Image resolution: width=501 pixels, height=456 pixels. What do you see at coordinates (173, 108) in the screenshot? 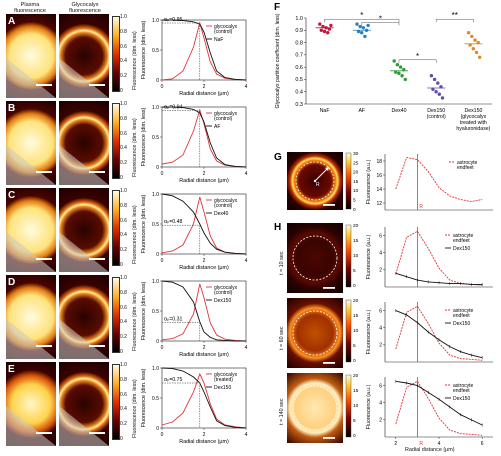
I see `alpha-value: αₚ=0.94` at bounding box center [173, 108].